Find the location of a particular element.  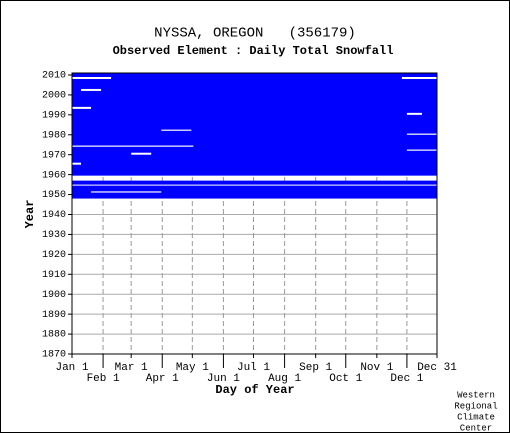

x-tick-label: May 1 is located at coordinates (192, 368).